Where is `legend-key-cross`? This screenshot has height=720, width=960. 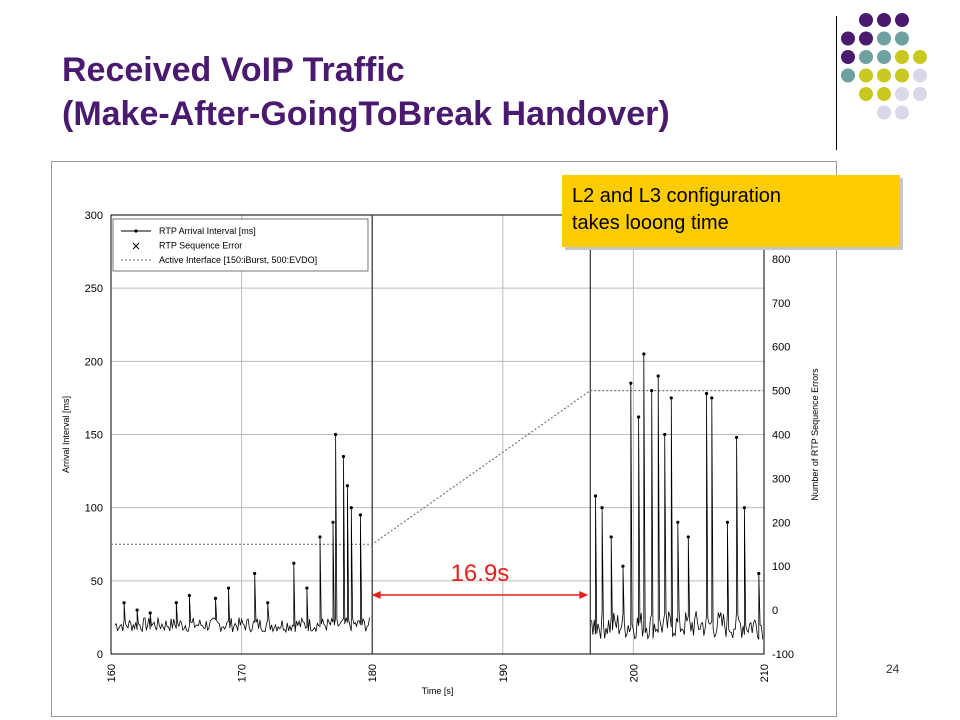
legend-key-cross is located at coordinates (136, 246).